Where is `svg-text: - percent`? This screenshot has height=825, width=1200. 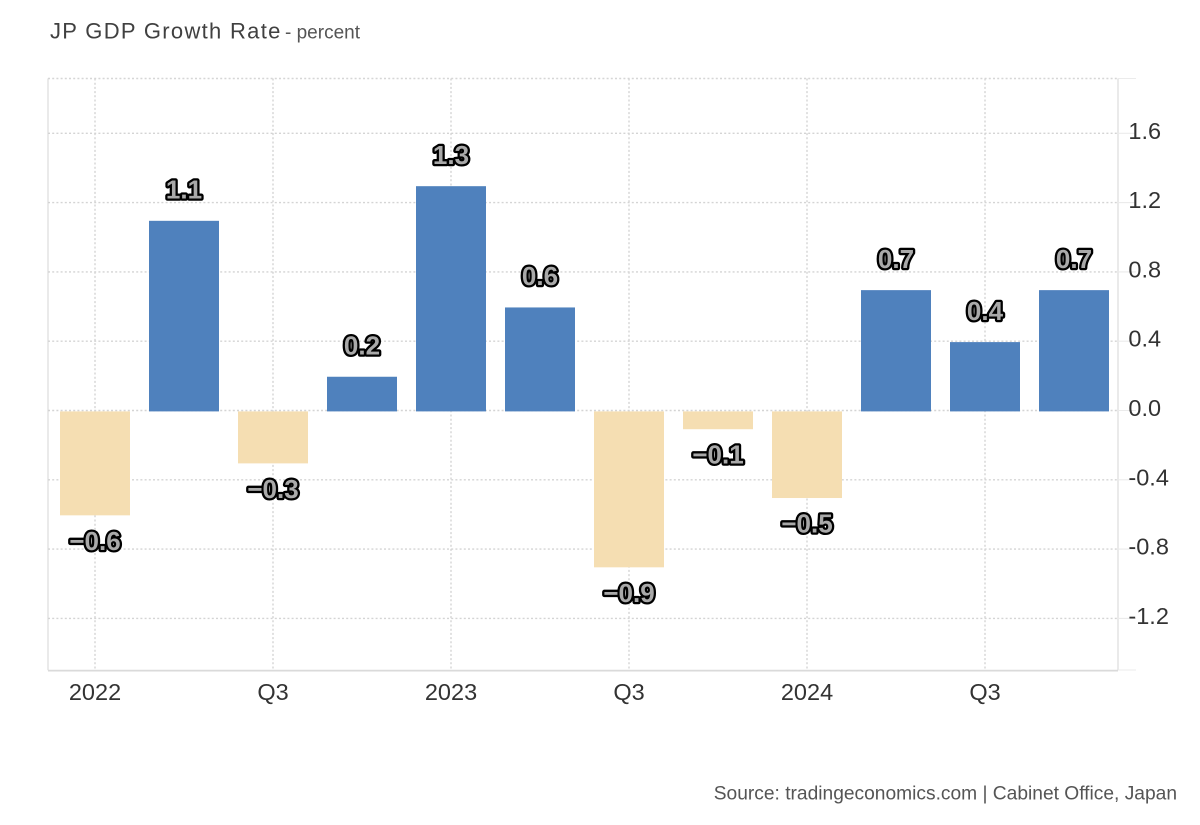
svg-text: - percent is located at coordinates (323, 33).